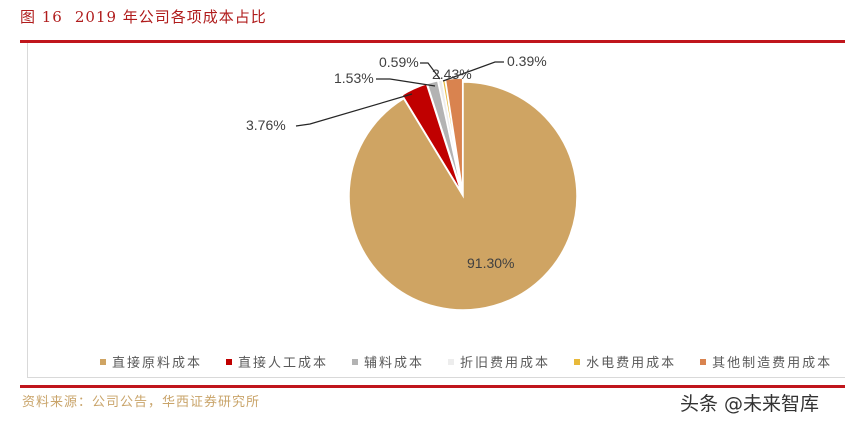  What do you see at coordinates (432, 386) in the screenshot?
I see `bottom-divider` at bounding box center [432, 386].